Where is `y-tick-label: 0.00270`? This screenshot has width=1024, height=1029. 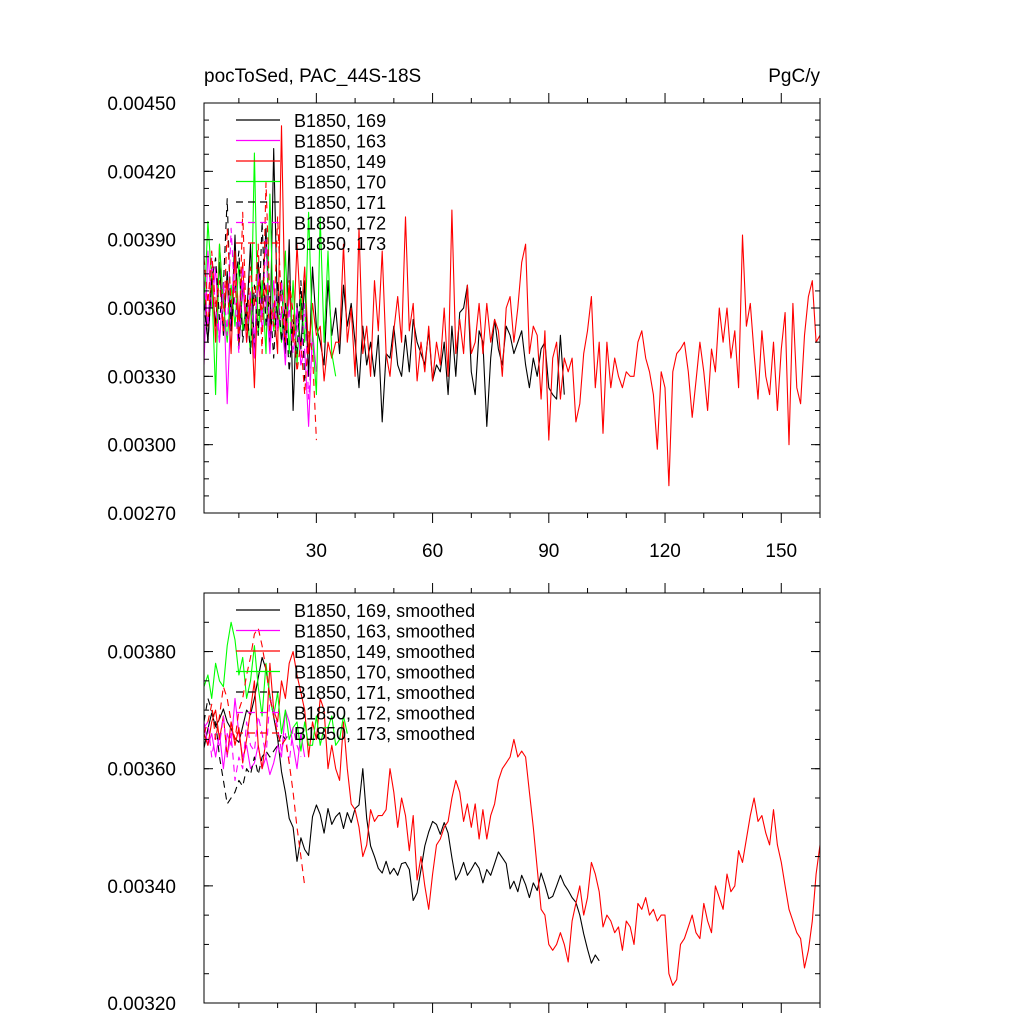
y-tick-label: 0.00270 is located at coordinates (141, 514).